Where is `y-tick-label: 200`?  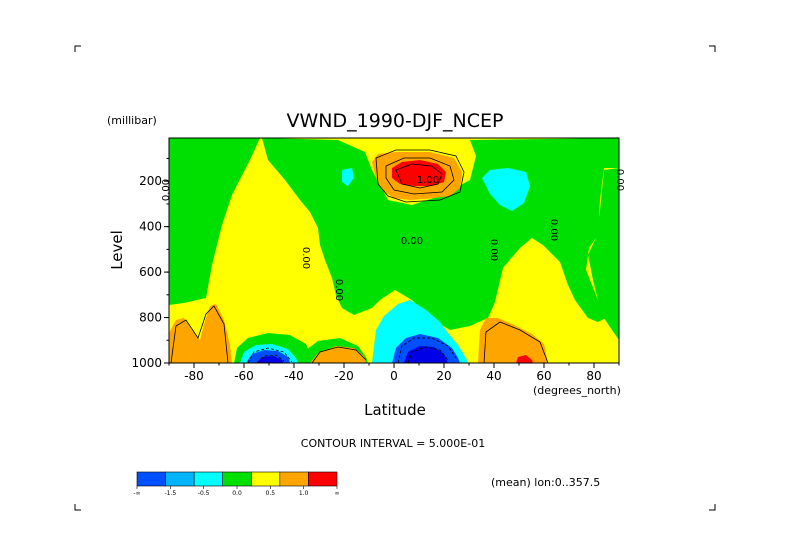
y-tick-label: 200 is located at coordinates (150, 181).